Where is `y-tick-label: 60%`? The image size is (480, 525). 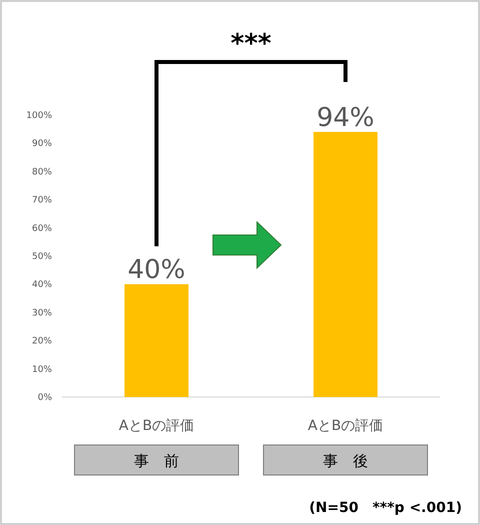 y-tick-label: 60% is located at coordinates (42, 229).